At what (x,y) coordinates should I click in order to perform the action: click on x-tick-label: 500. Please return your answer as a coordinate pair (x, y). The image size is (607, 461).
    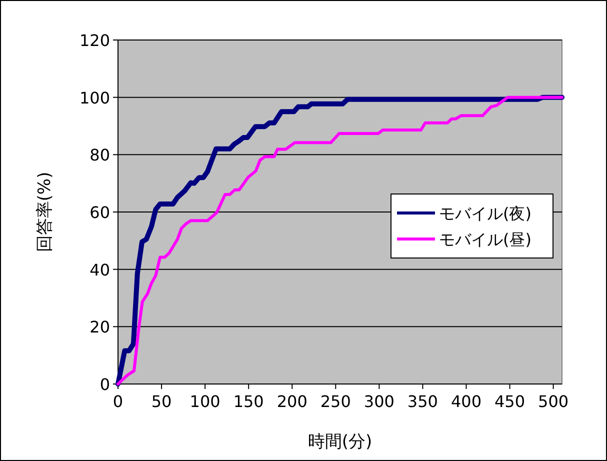
    Looking at the image, I should click on (553, 401).